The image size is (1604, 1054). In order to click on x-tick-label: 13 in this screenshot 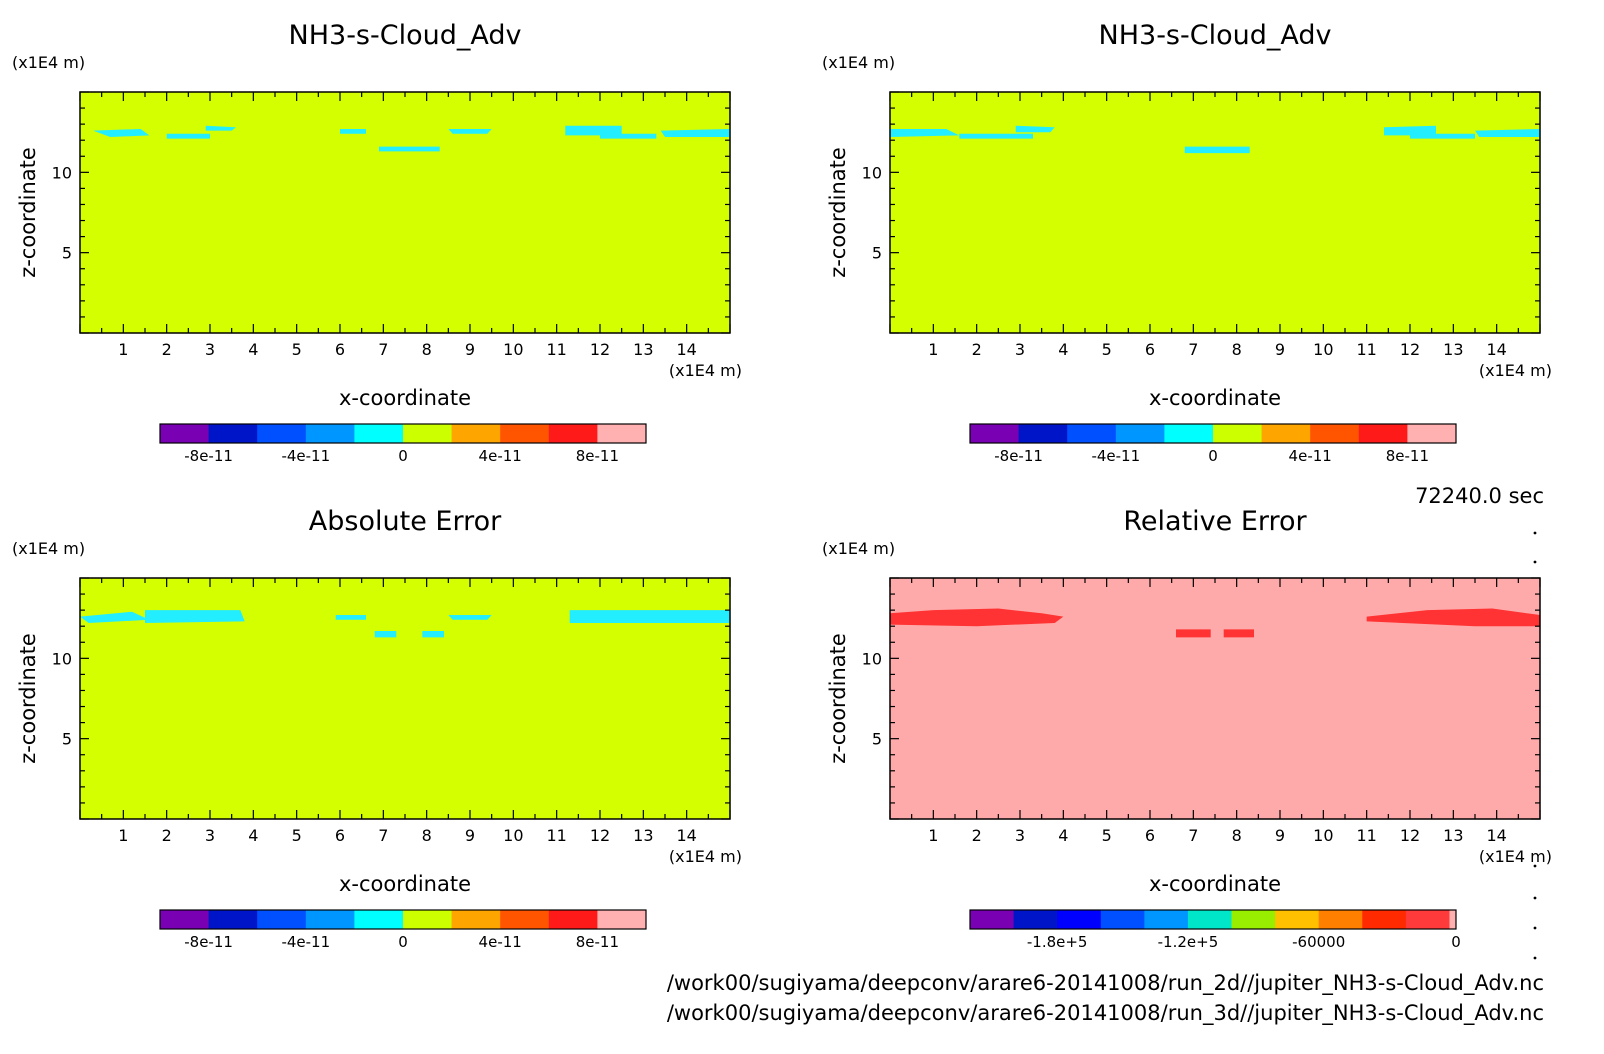, I will do `click(643, 349)`.